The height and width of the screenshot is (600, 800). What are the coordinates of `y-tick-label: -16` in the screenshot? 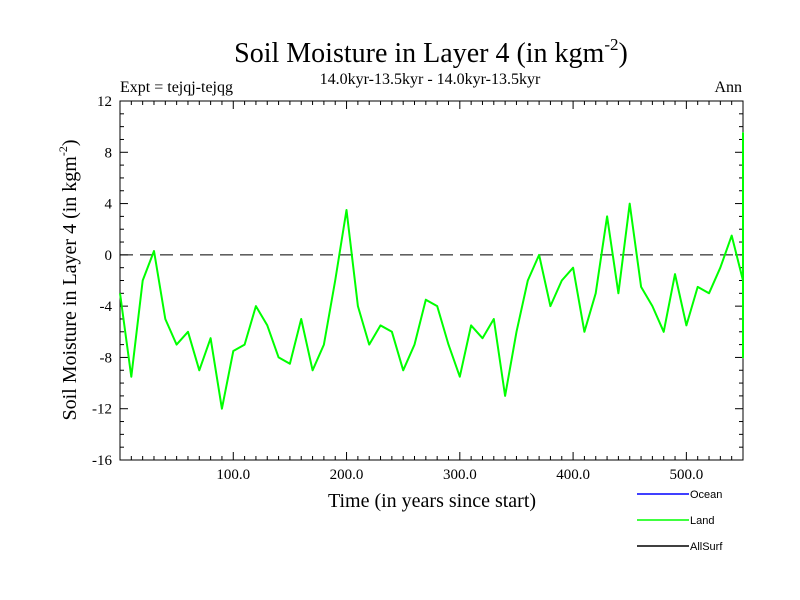 It's located at (102, 461).